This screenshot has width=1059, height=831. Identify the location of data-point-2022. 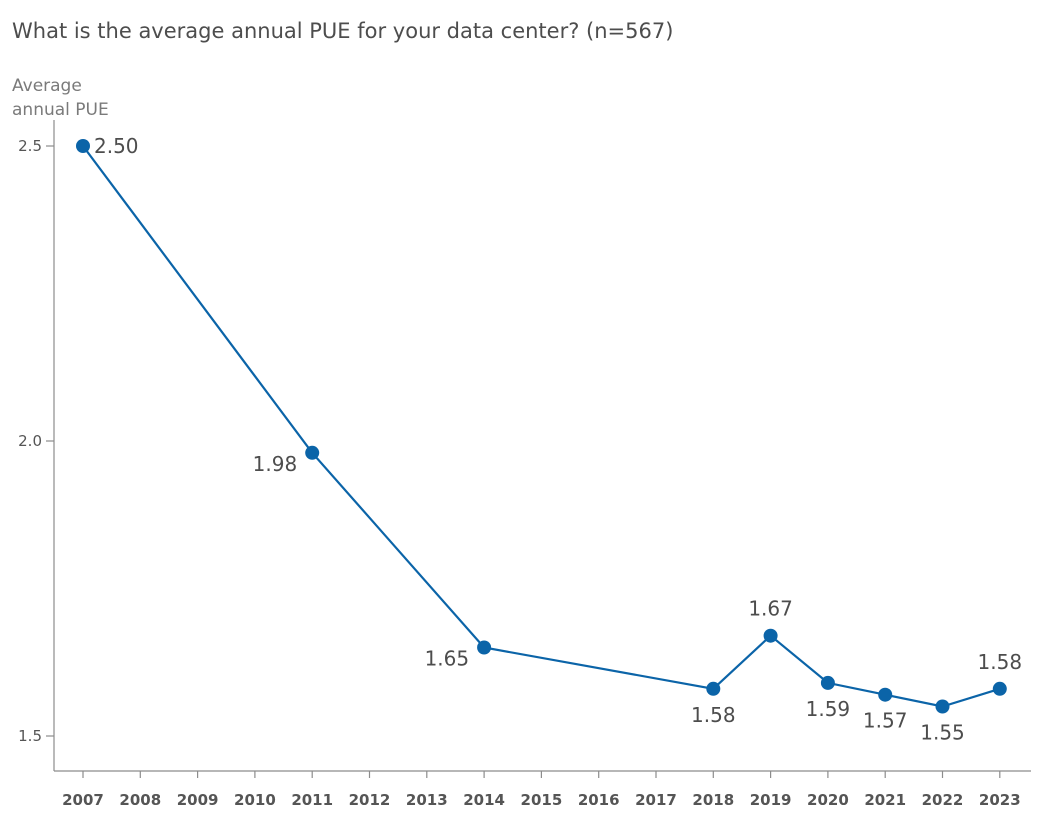
(942, 706).